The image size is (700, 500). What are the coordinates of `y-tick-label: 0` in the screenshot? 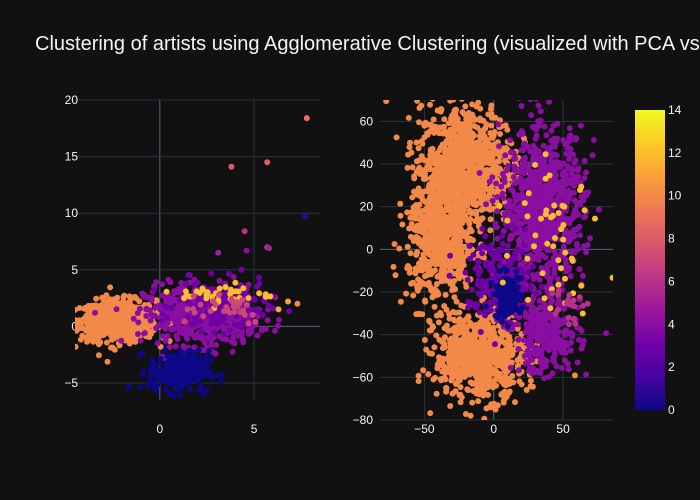 It's located at (369, 249).